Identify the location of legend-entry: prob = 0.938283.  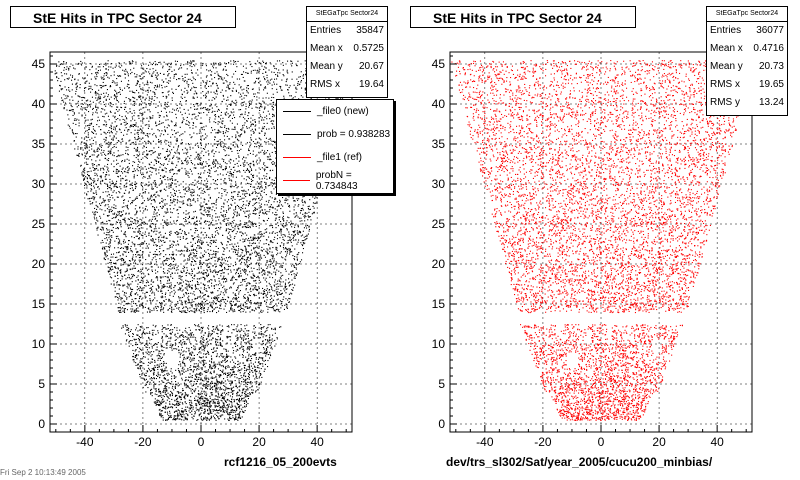
(335, 134).